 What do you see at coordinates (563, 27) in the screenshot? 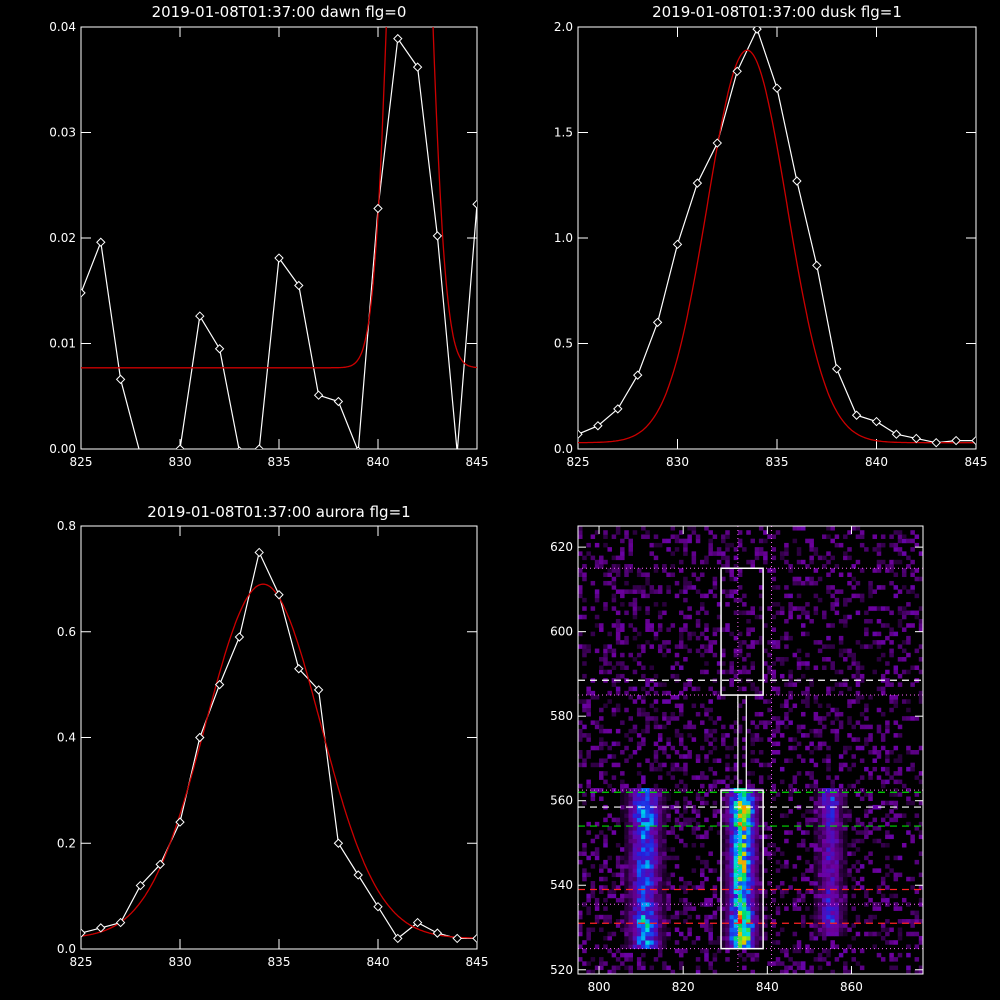
I see `dusk-ytick-label: 2.0` at bounding box center [563, 27].